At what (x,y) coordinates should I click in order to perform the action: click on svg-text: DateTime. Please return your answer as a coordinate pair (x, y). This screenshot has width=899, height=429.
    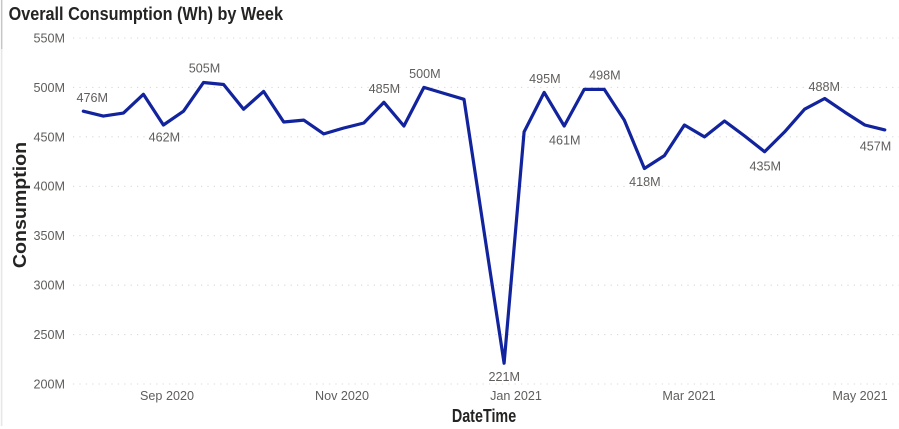
    Looking at the image, I should click on (484, 417).